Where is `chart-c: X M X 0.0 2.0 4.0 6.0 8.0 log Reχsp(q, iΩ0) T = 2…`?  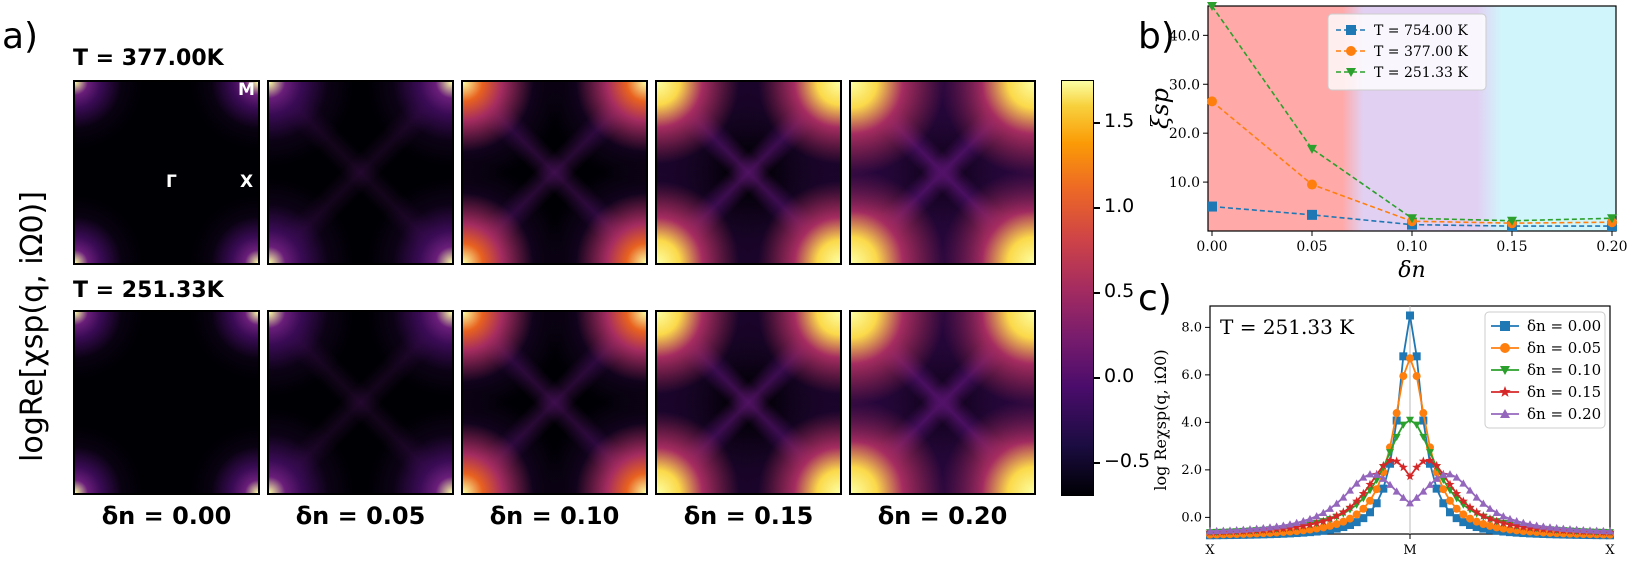 chart-c: X M X 0.0 2.0 4.0 6.0 8.0 log Reχsp(q, iΩ0) T = 2… is located at coordinates (1383, 431).